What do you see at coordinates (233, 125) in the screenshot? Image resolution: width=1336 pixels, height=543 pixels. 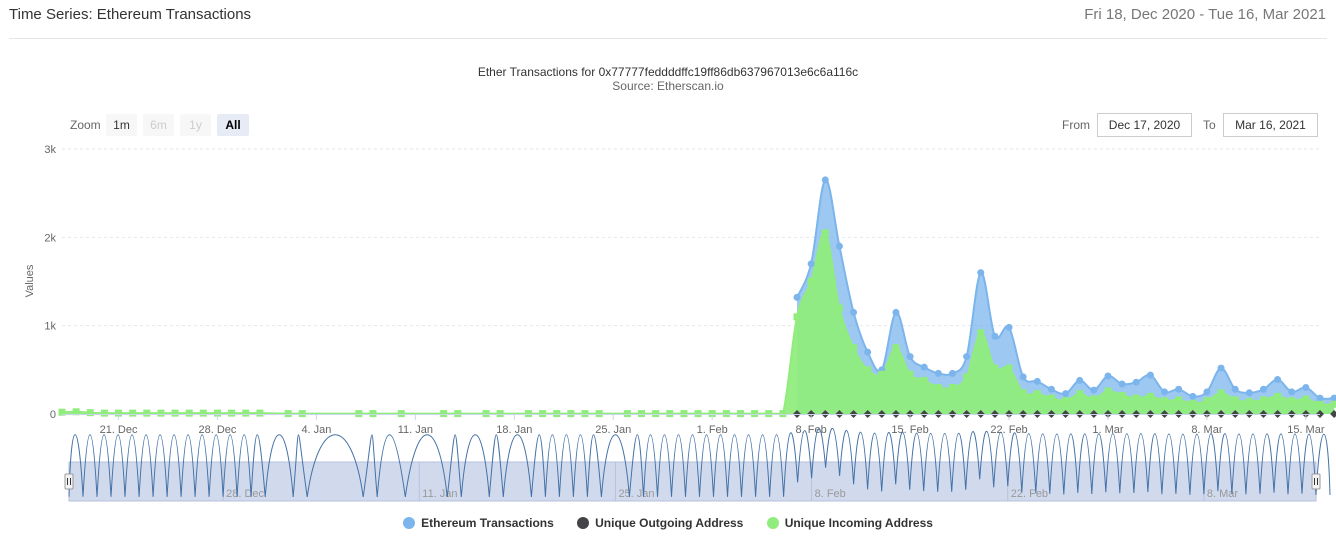 I see `zoom-all-button: All` at bounding box center [233, 125].